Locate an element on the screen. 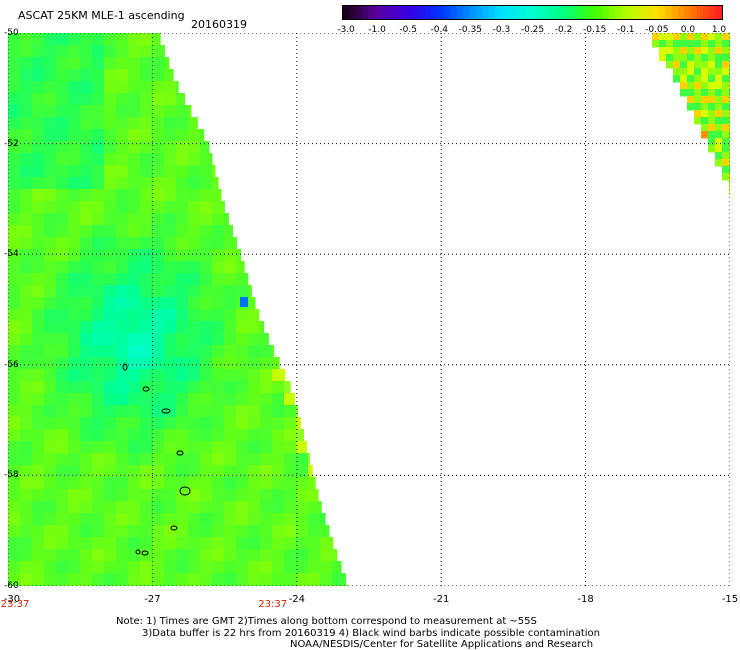 Image resolution: width=740 pixels, height=650 pixels. island-outline is located at coordinates (146, 389).